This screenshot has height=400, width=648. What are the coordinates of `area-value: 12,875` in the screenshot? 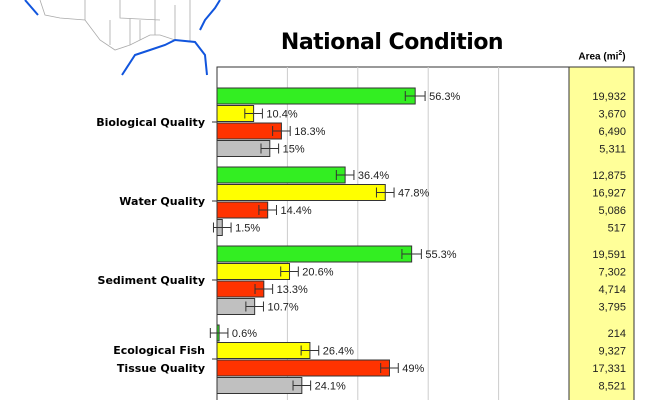 It's located at (609, 176).